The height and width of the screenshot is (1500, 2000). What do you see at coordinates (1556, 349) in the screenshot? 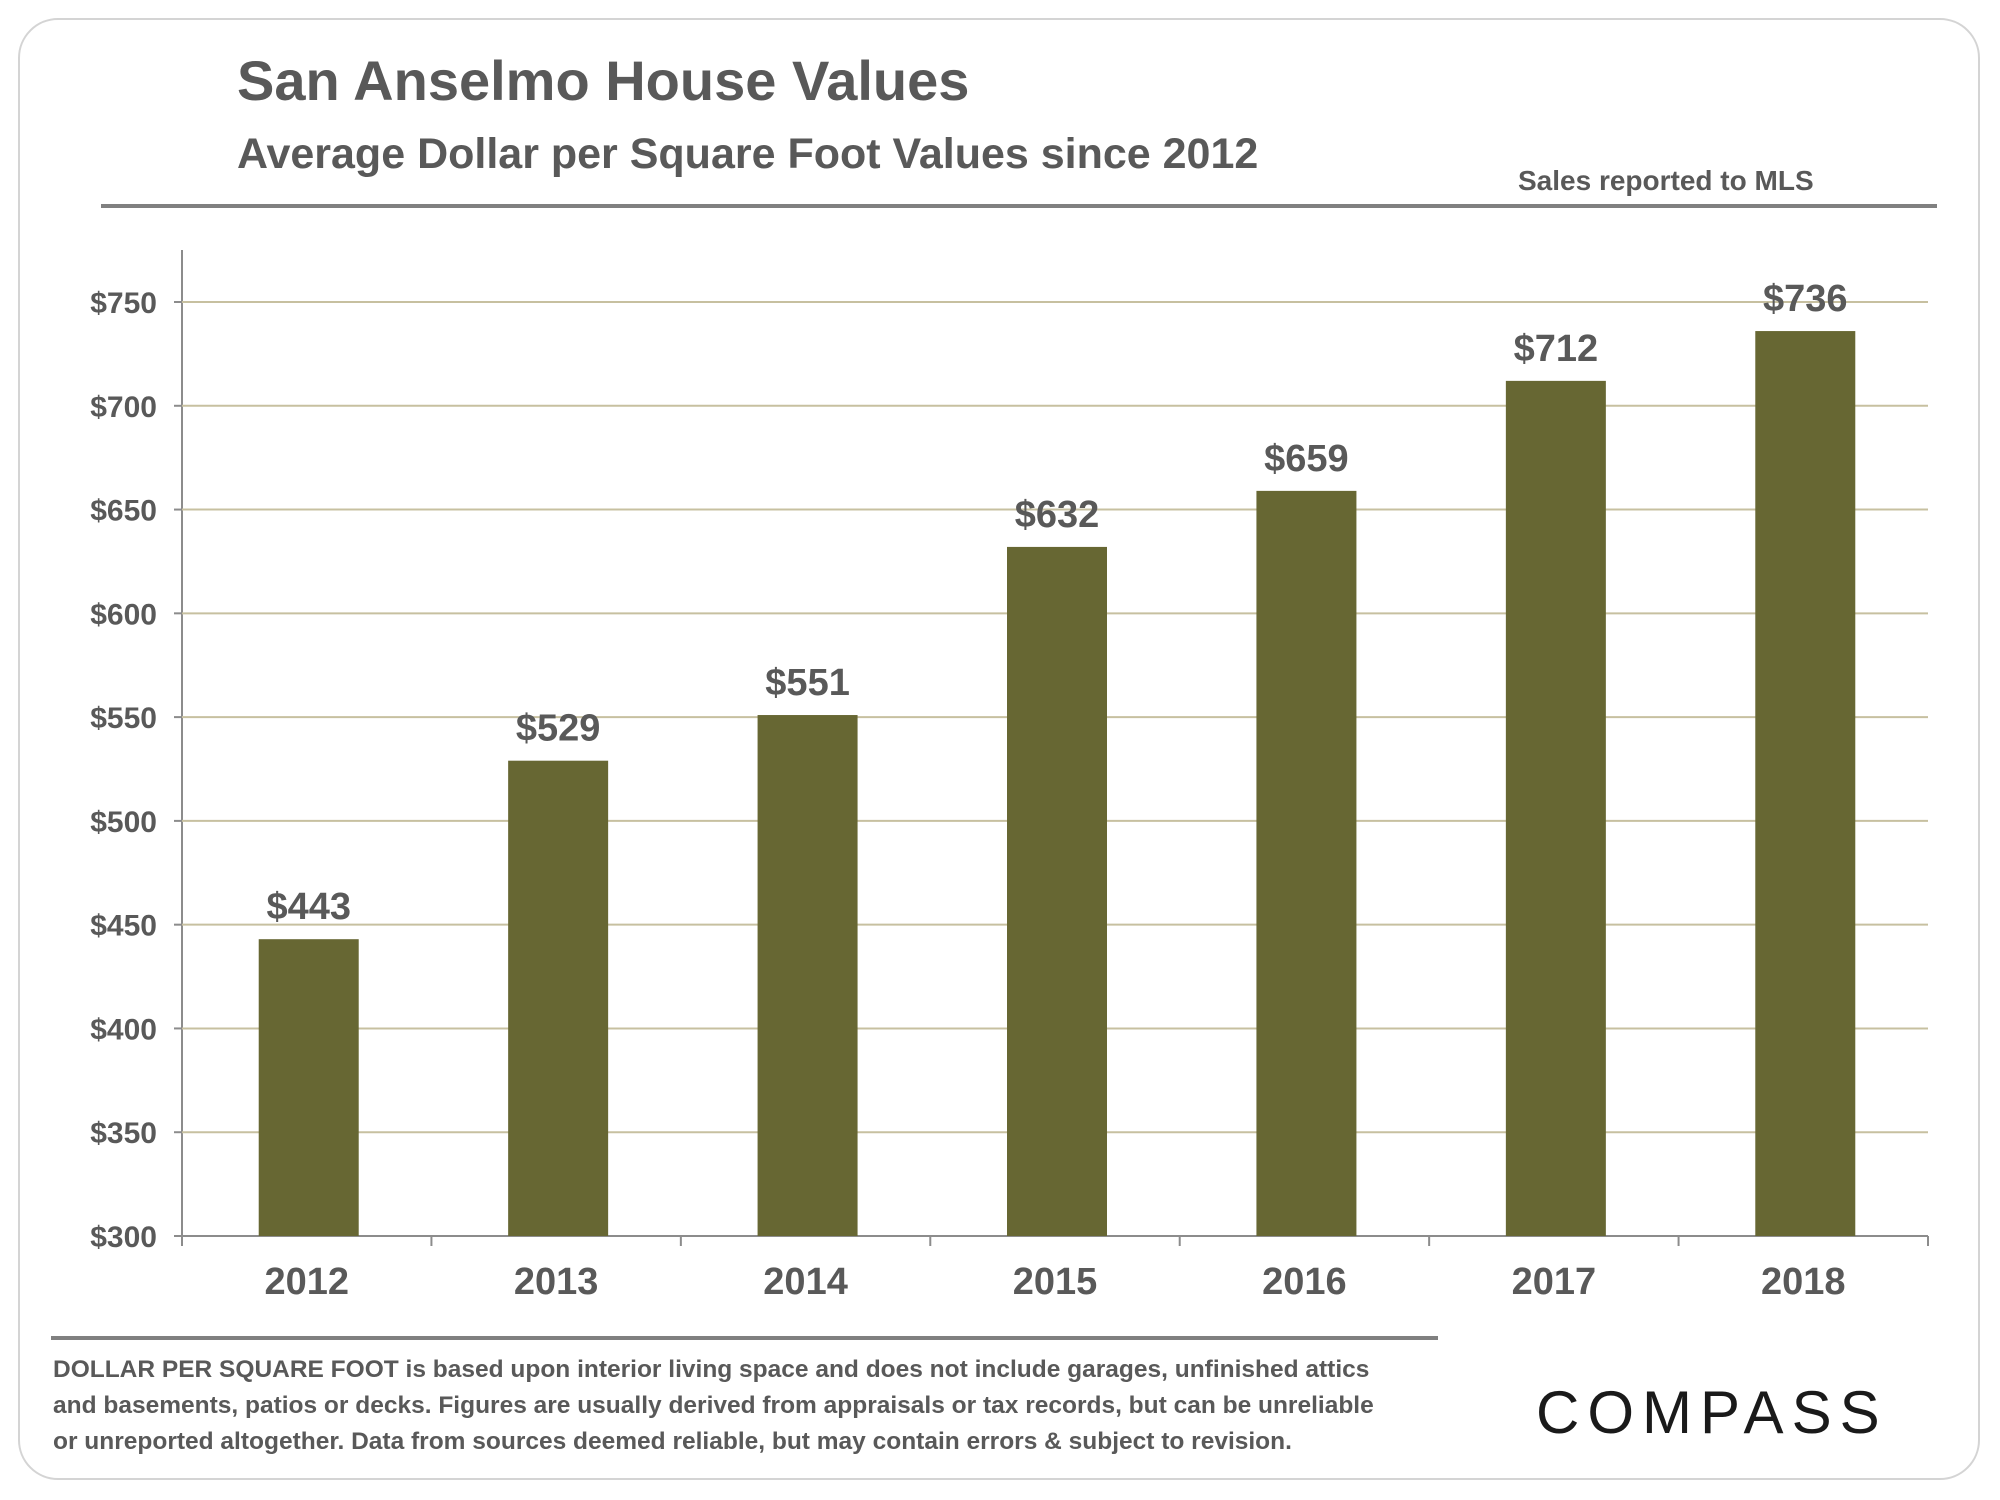
I see `bar-value-label: $712` at bounding box center [1556, 349].